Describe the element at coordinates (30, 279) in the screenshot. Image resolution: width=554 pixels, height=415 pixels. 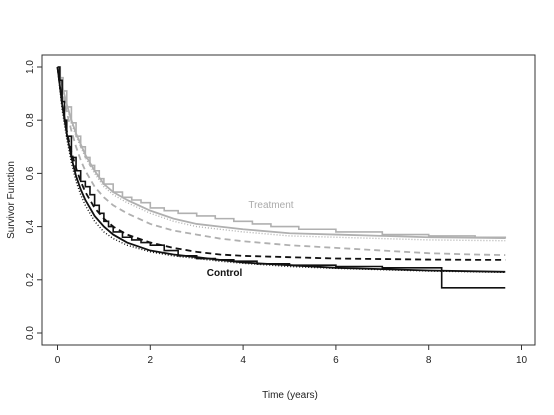
I see `y-tick-label: 0.2` at that location.